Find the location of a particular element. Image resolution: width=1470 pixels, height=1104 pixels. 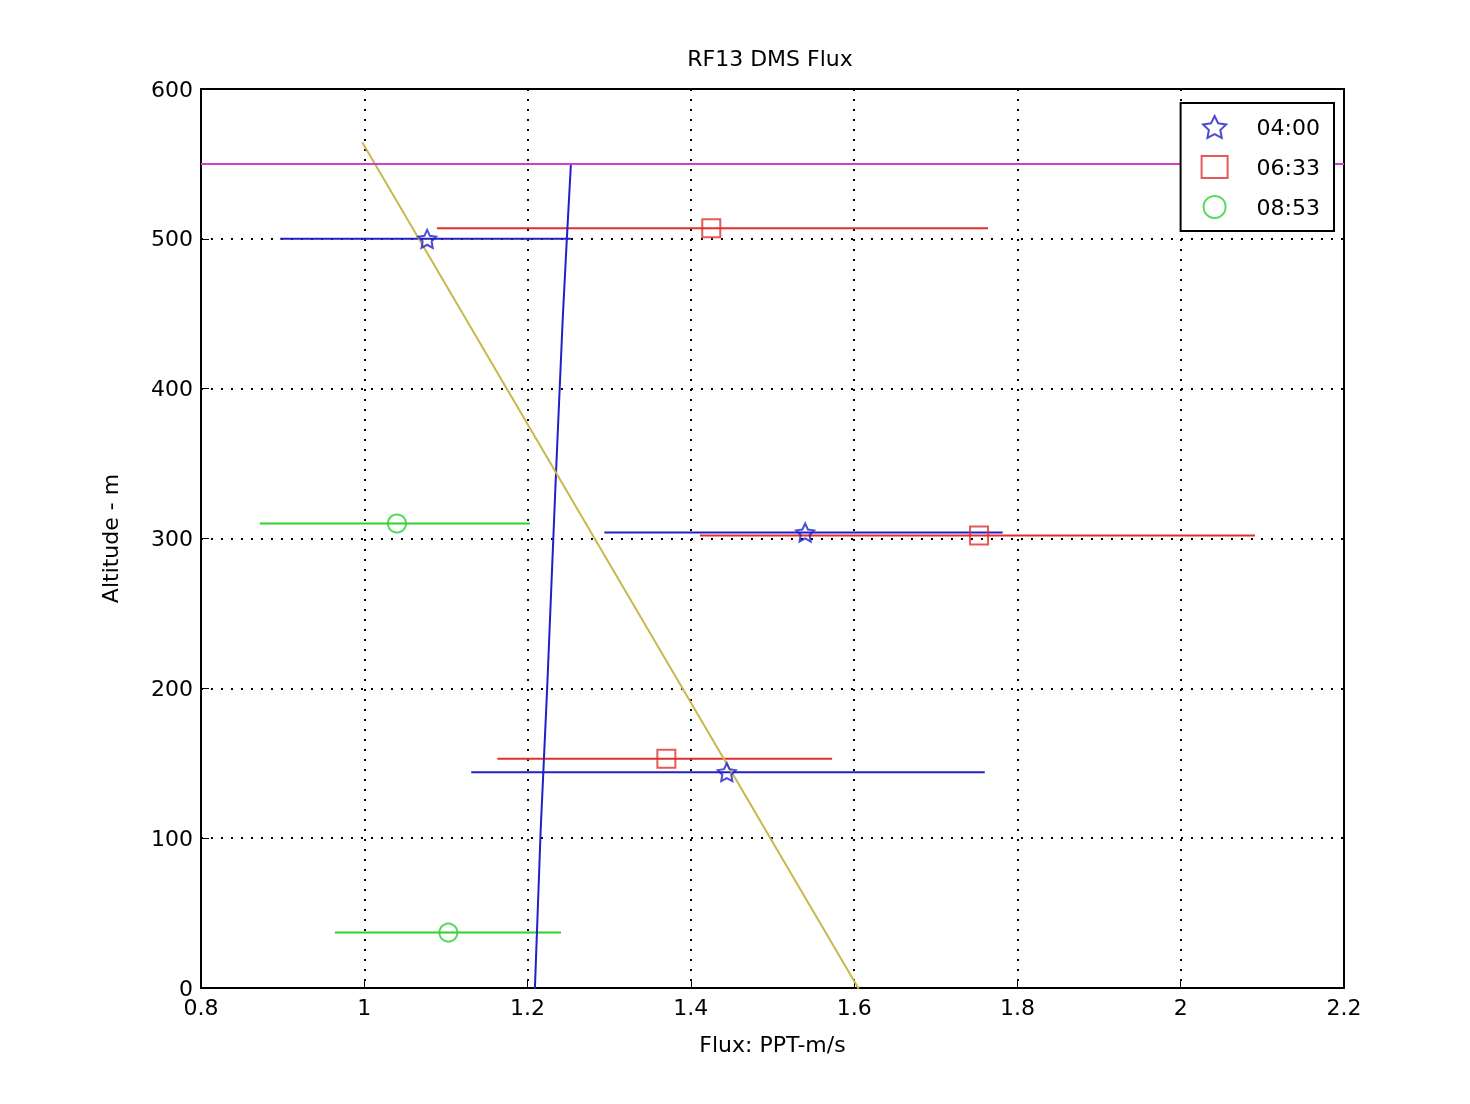

x-axis-title: Flux: PPT-m/s is located at coordinates (772, 1044).